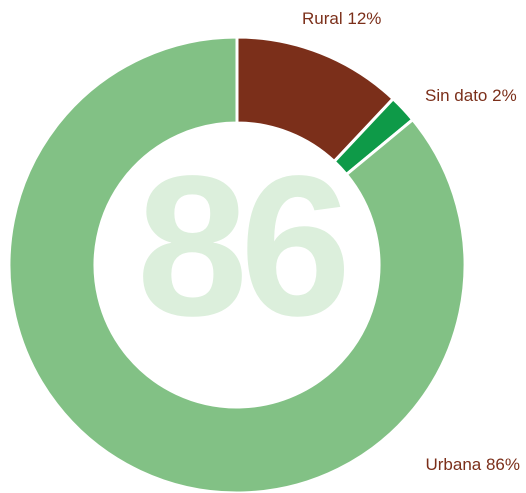  I want to click on slice-value: 2%, so click(504, 95).